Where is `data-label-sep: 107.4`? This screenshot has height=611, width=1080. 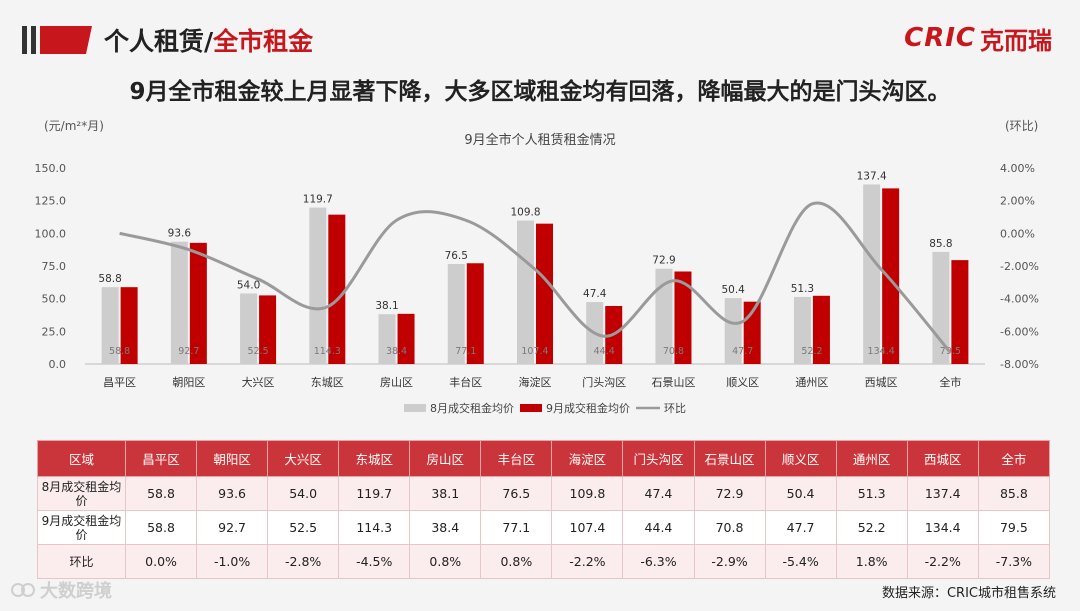
data-label-sep: 107.4 is located at coordinates (534, 351).